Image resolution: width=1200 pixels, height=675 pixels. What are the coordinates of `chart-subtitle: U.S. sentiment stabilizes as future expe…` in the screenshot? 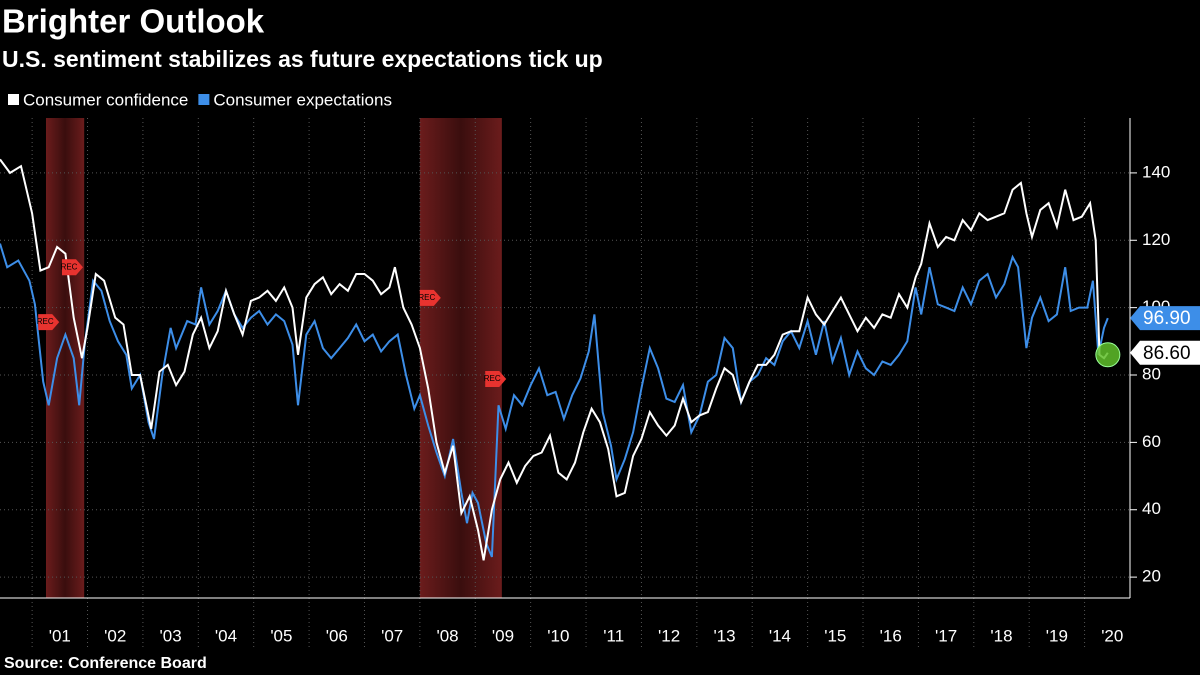 It's located at (302, 59).